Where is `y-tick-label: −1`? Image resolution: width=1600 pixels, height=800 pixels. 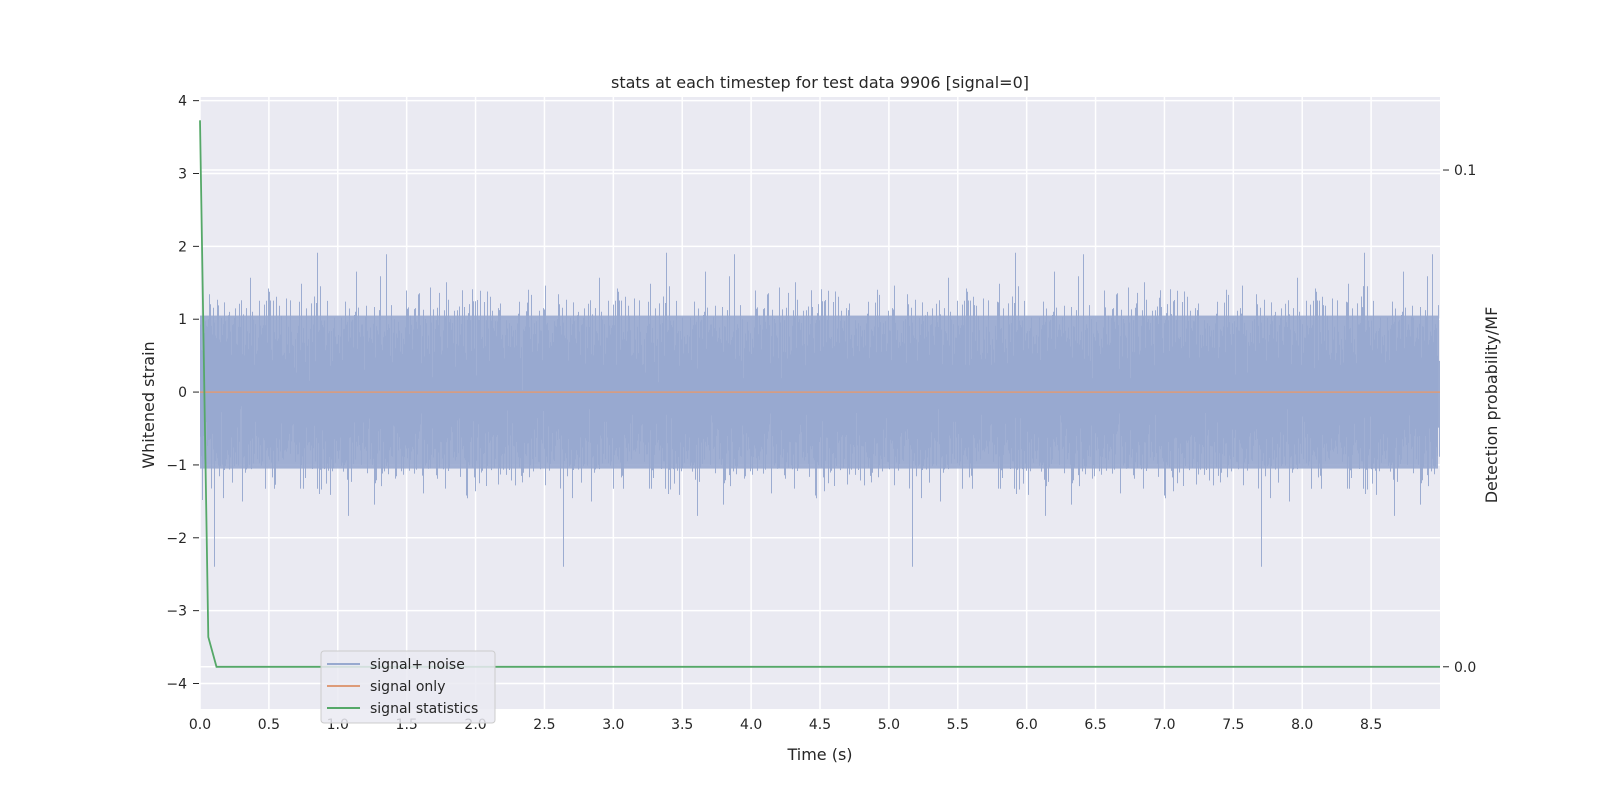
y-tick-label: −1 is located at coordinates (176, 466).